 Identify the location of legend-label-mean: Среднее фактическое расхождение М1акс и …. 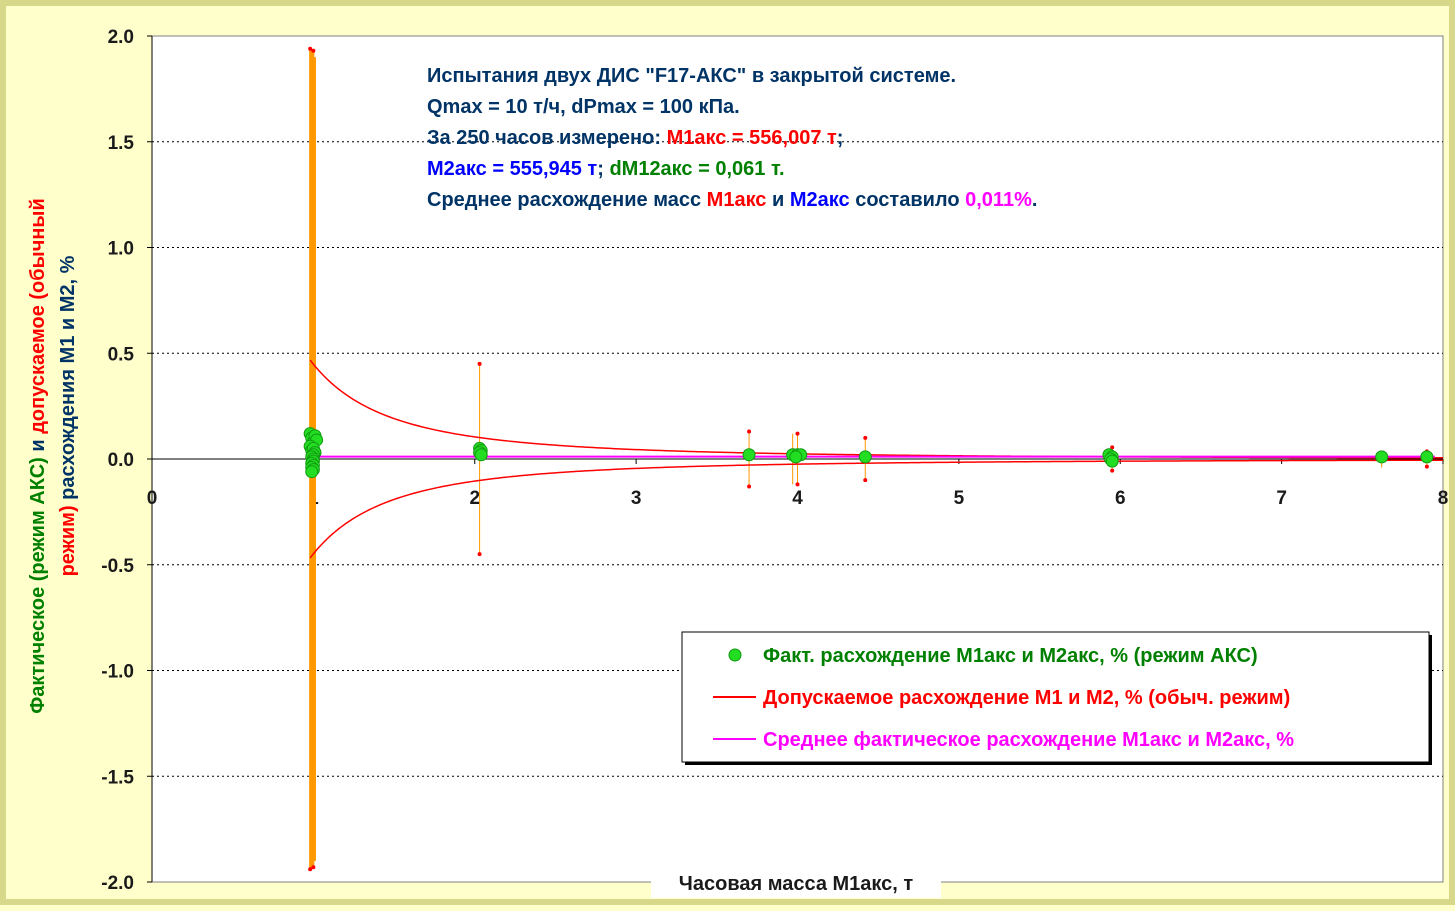
(1028, 740).